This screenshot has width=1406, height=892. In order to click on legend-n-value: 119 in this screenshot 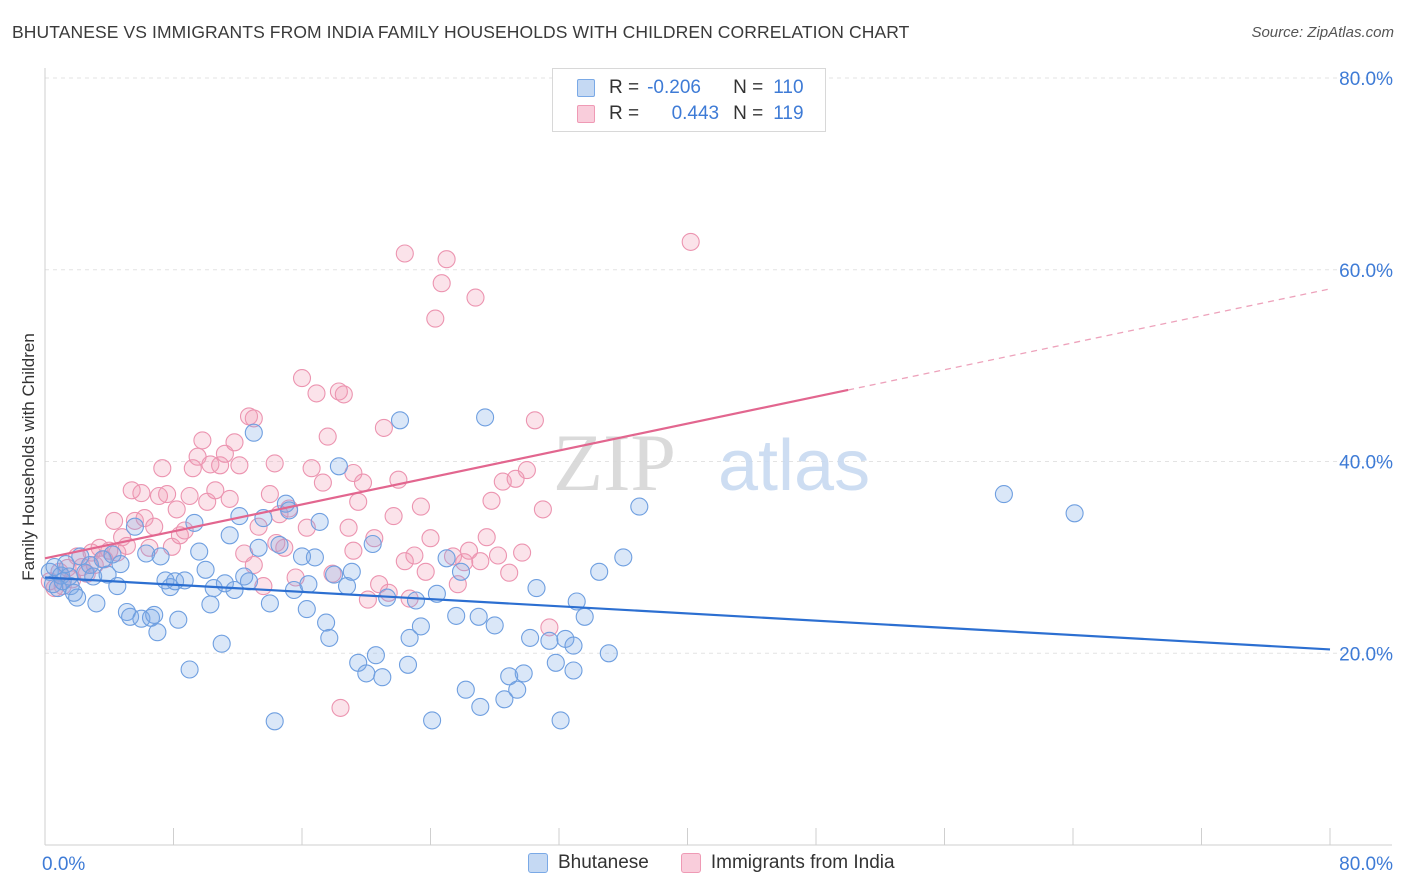, I will do `click(788, 113)`.